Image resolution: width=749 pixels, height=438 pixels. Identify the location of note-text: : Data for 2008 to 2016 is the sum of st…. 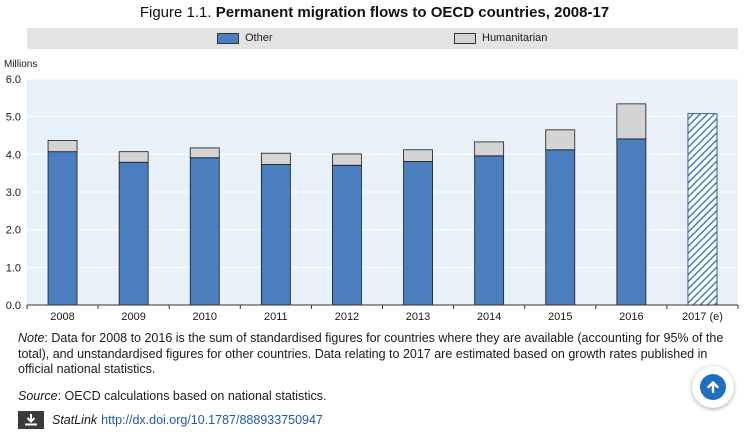
(371, 353).